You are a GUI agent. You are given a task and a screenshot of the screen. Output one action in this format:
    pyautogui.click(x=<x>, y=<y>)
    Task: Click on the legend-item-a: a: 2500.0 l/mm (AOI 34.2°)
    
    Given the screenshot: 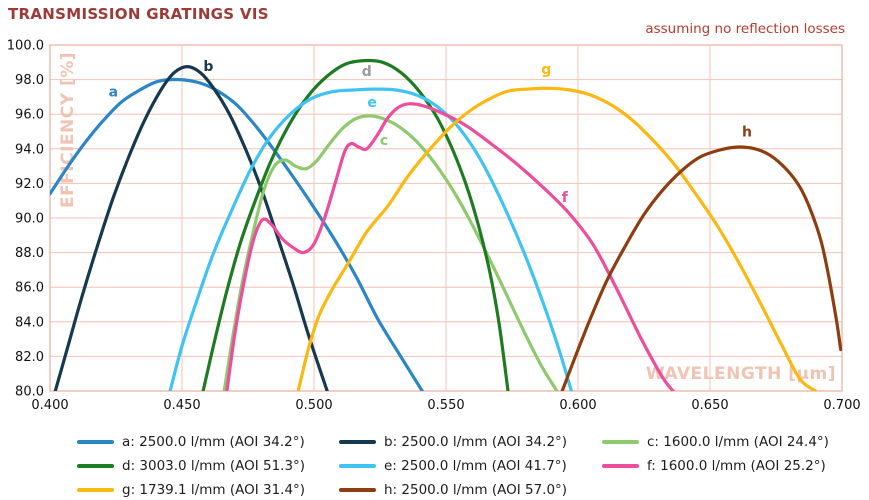 What is the action you would take?
    pyautogui.click(x=208, y=442)
    